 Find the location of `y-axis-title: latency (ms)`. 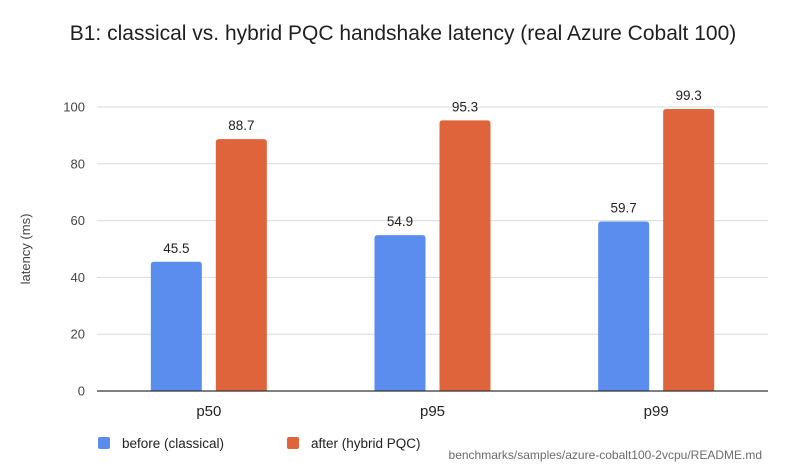

y-axis-title: latency (ms) is located at coordinates (25, 249).